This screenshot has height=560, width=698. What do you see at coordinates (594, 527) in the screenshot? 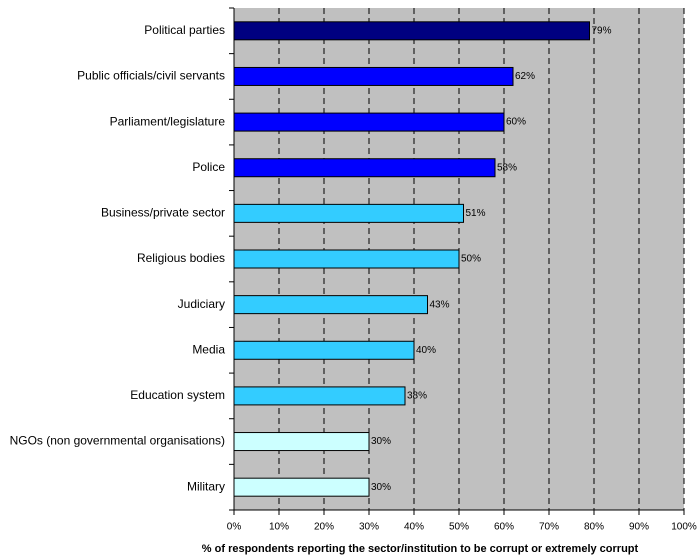
I see `x-tick-label: 80%` at bounding box center [594, 527].